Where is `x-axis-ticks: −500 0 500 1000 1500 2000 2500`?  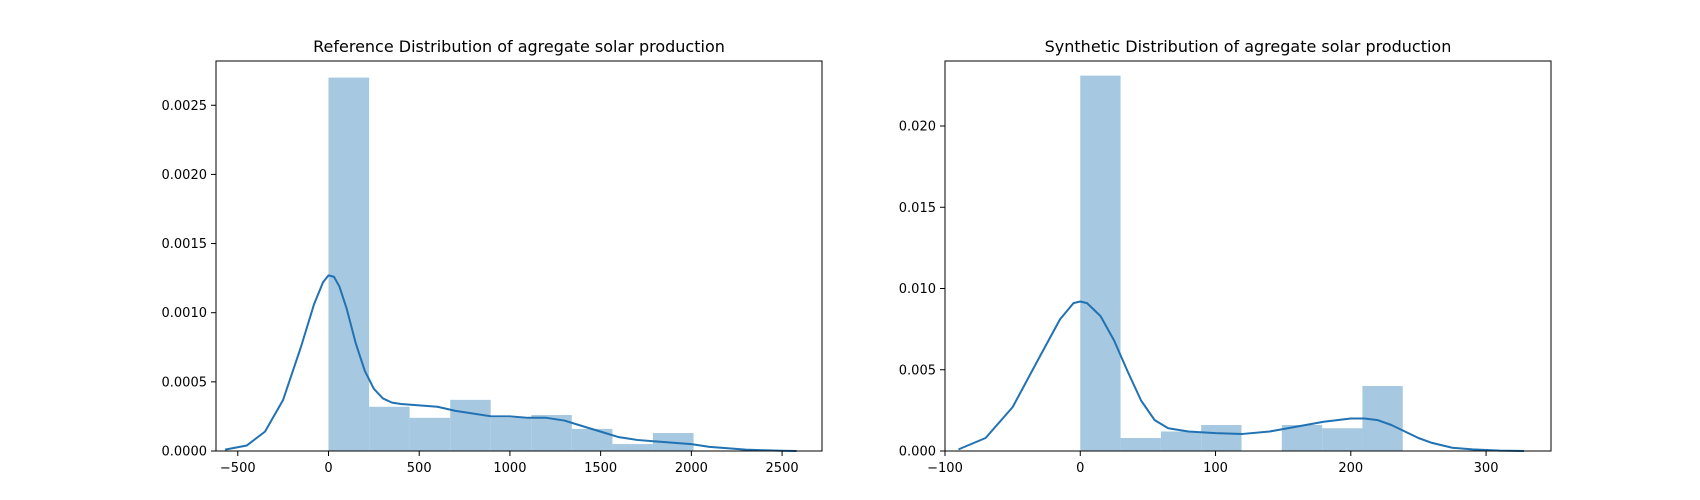 x-axis-ticks: −500 0 500 1000 1500 2000 2500 is located at coordinates (509, 463).